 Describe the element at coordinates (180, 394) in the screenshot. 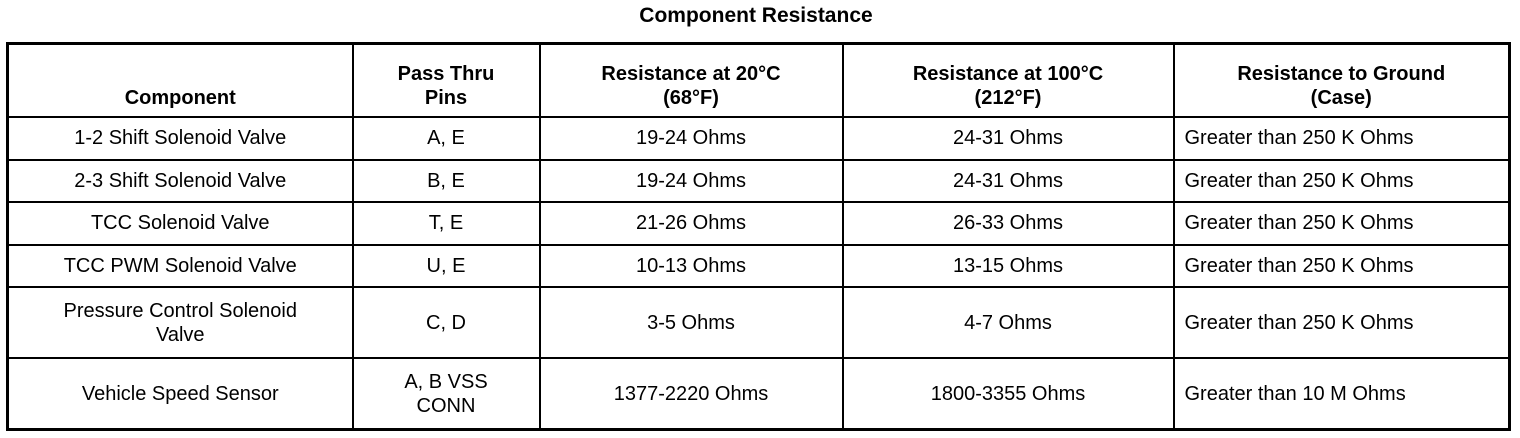

I see `component-cell: Vehicle Speed Sensor` at that location.